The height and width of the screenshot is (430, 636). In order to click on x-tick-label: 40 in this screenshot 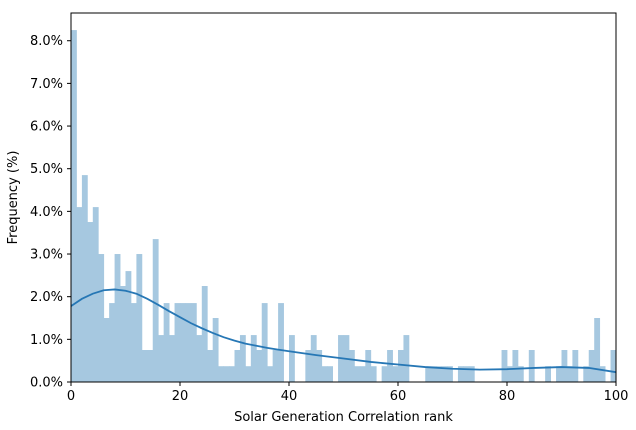, I will do `click(289, 396)`.